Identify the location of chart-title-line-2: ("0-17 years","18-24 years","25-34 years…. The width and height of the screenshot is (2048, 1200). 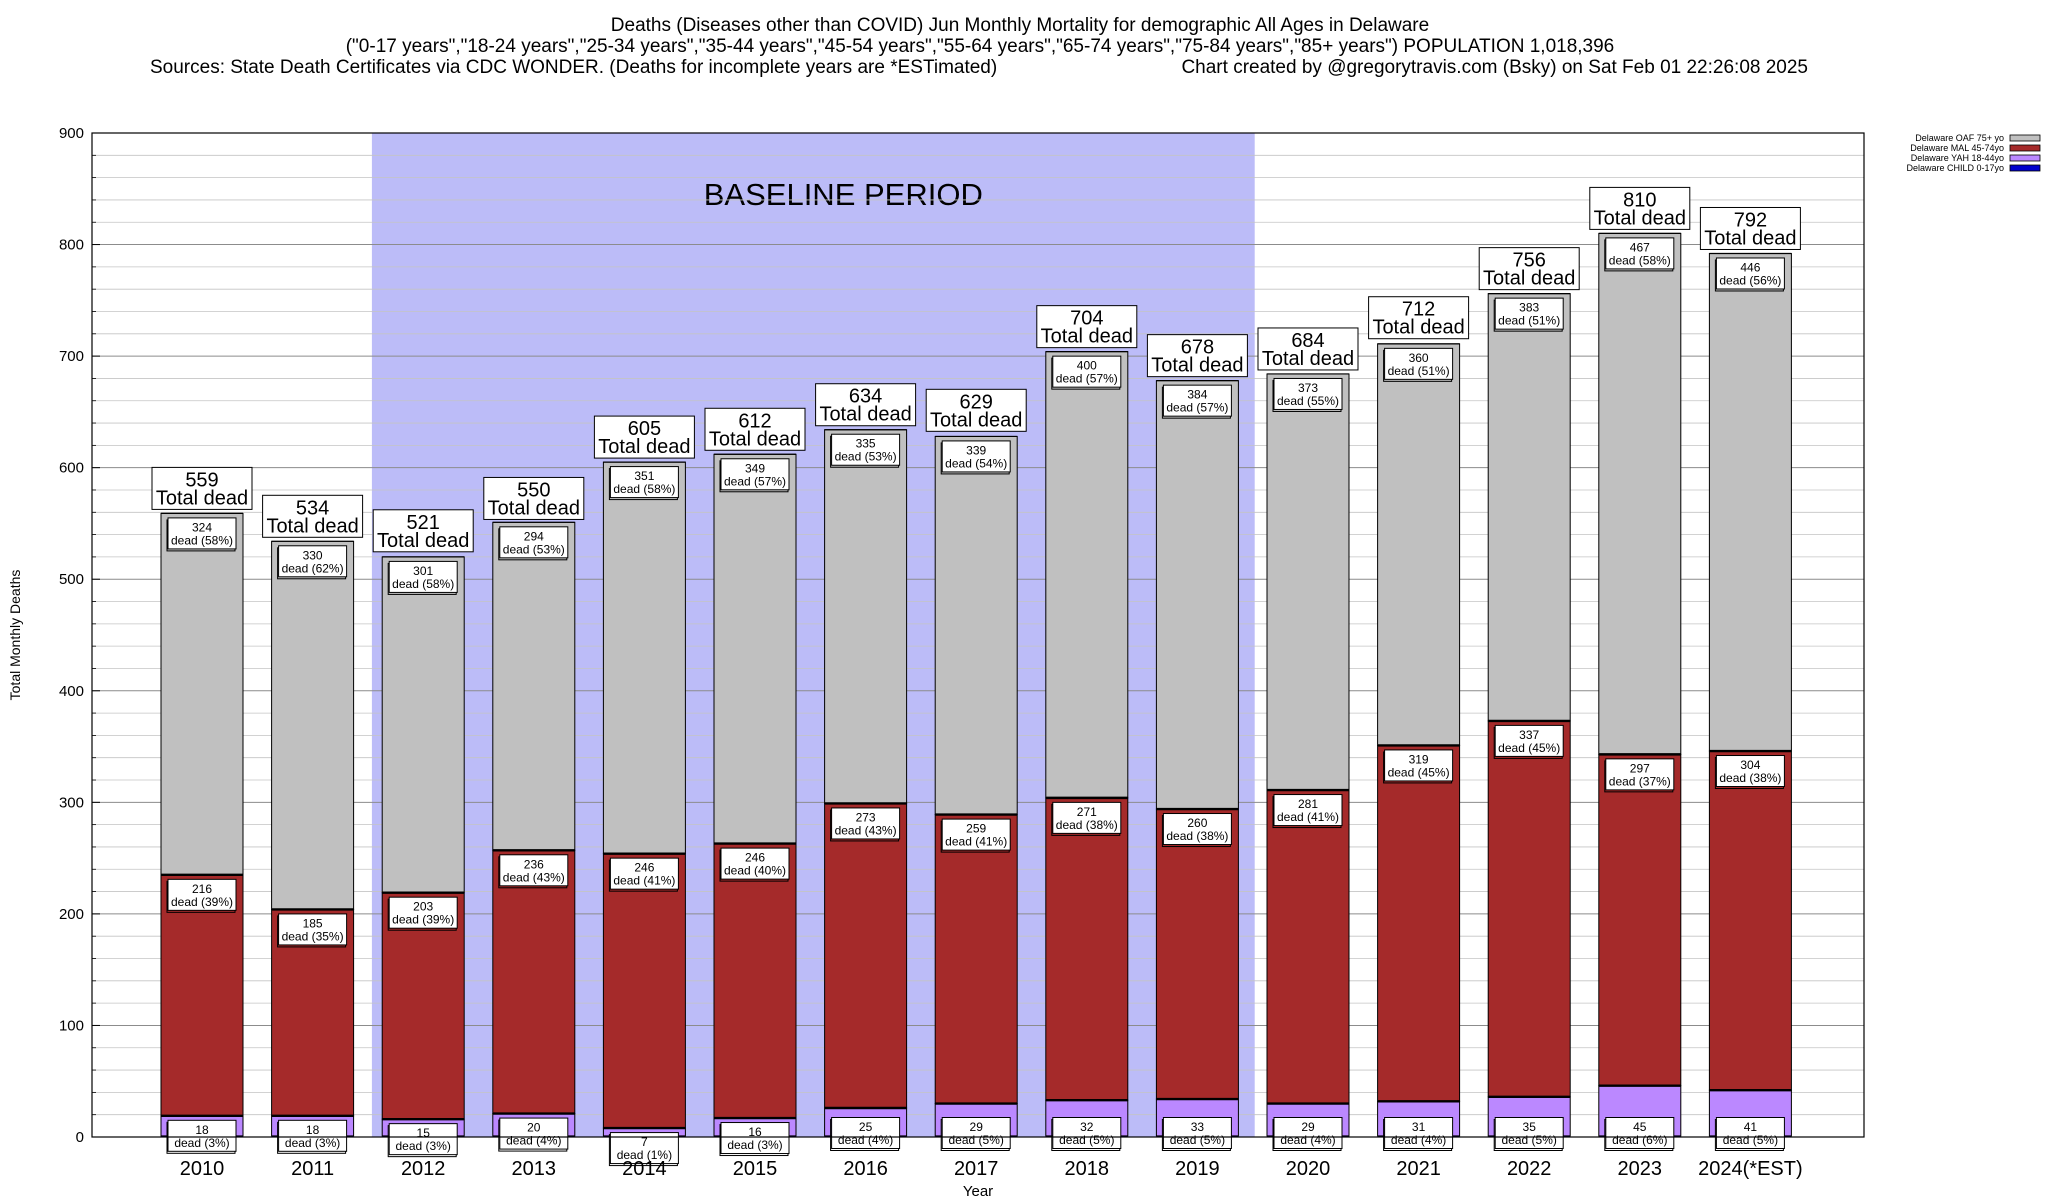
(980, 46).